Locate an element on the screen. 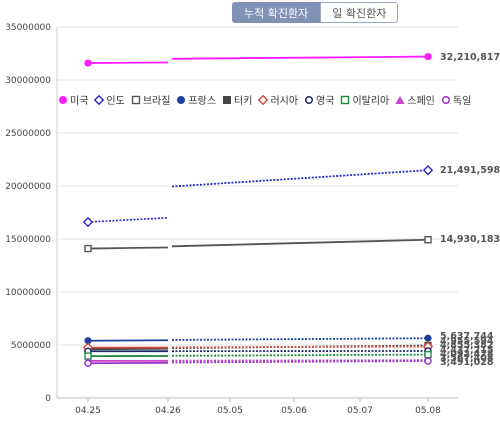 This screenshot has height=424, width=500. data-label: 3,567,408 is located at coordinates (467, 358).